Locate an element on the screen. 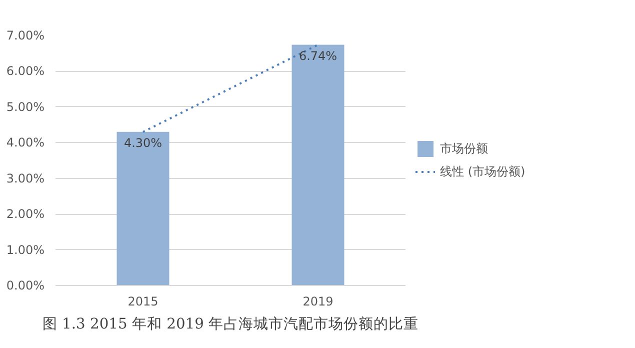 The height and width of the screenshot is (348, 635). legend-label: 线性 (市场份额) is located at coordinates (483, 171).